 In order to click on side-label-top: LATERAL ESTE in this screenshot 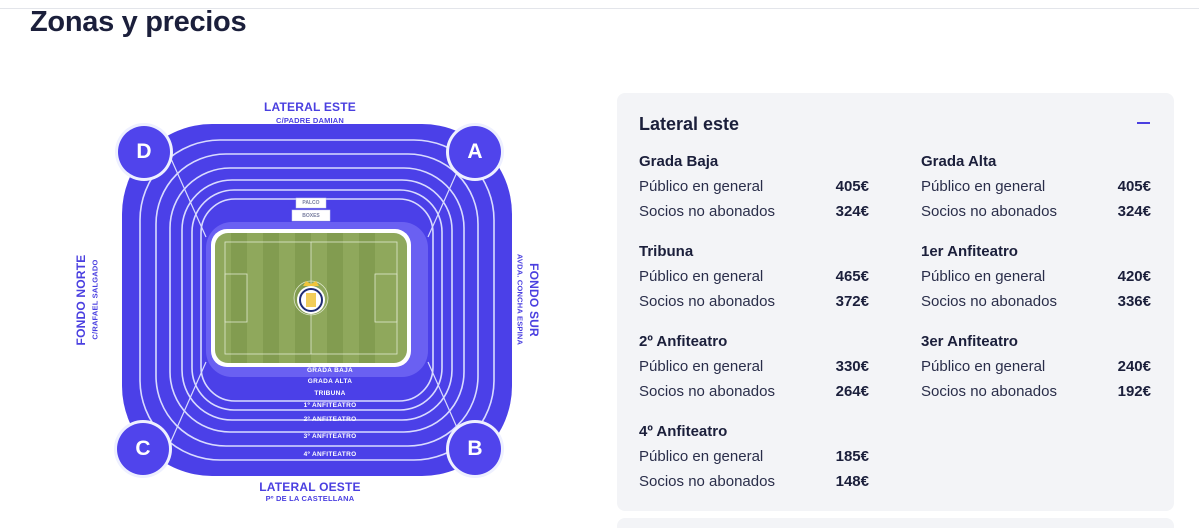, I will do `click(310, 107)`.